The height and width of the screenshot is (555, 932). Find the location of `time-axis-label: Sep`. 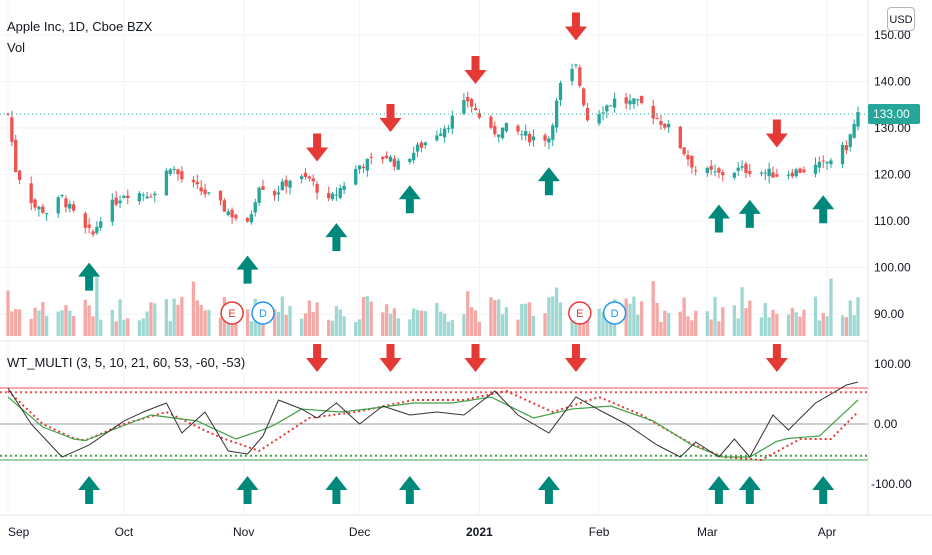

time-axis-label: Sep is located at coordinates (19, 532).